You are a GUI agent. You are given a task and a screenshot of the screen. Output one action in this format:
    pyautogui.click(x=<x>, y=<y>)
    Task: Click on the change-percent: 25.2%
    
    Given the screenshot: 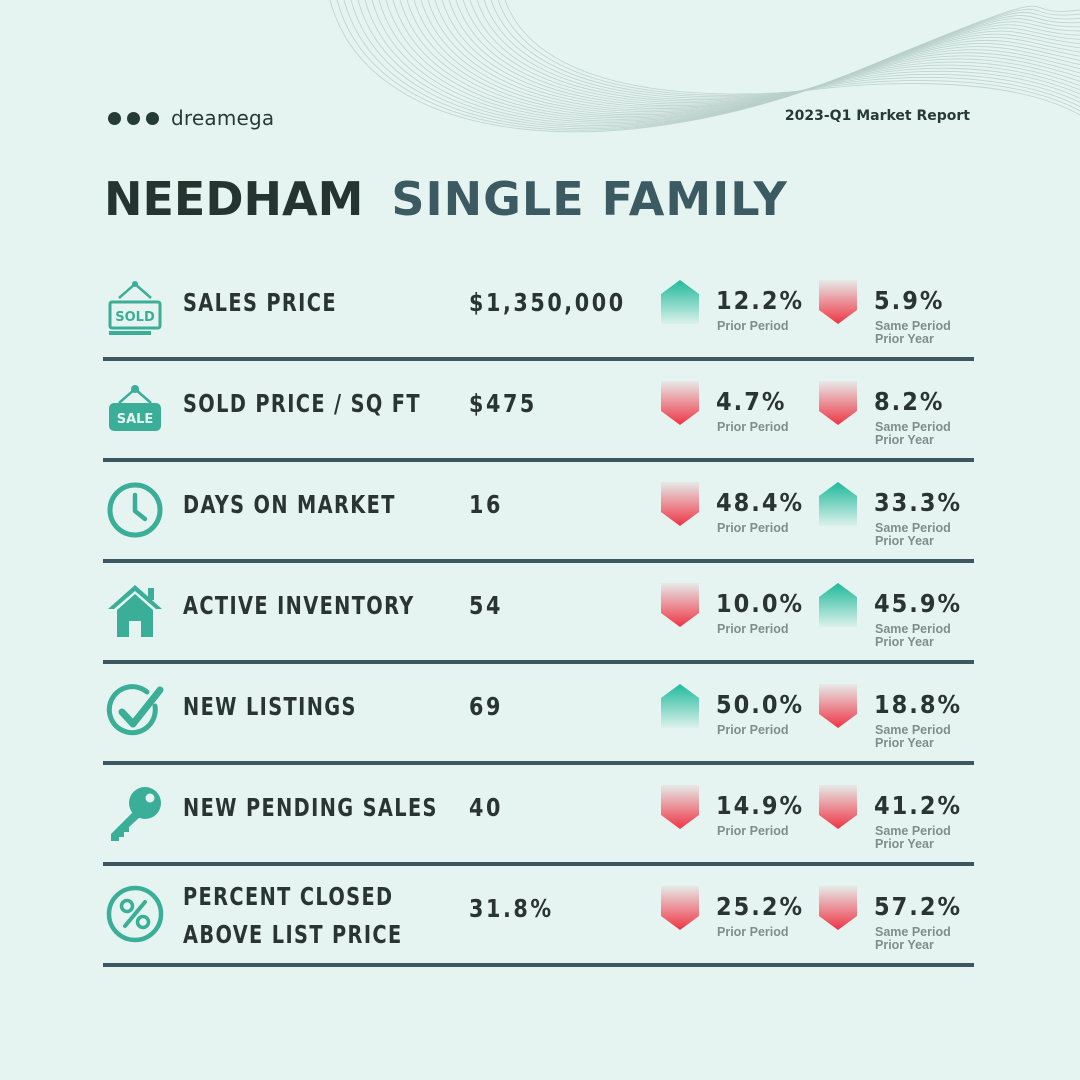 What is the action you would take?
    pyautogui.click(x=760, y=906)
    